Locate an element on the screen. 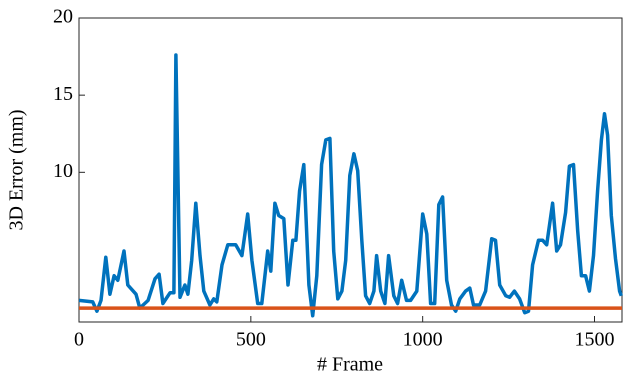  x-axis-label: # Frame is located at coordinates (350, 365).